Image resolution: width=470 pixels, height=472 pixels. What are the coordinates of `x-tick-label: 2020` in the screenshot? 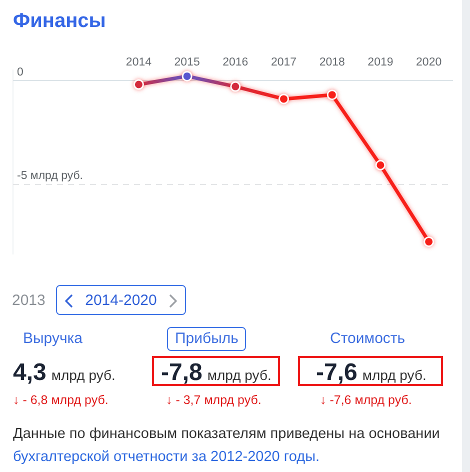 It's located at (429, 62).